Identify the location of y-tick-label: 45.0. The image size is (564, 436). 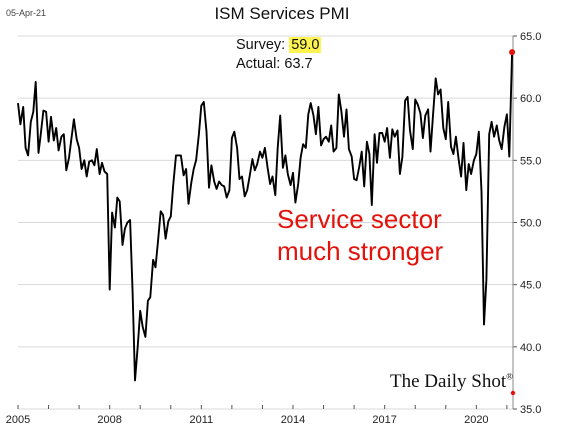
(530, 286).